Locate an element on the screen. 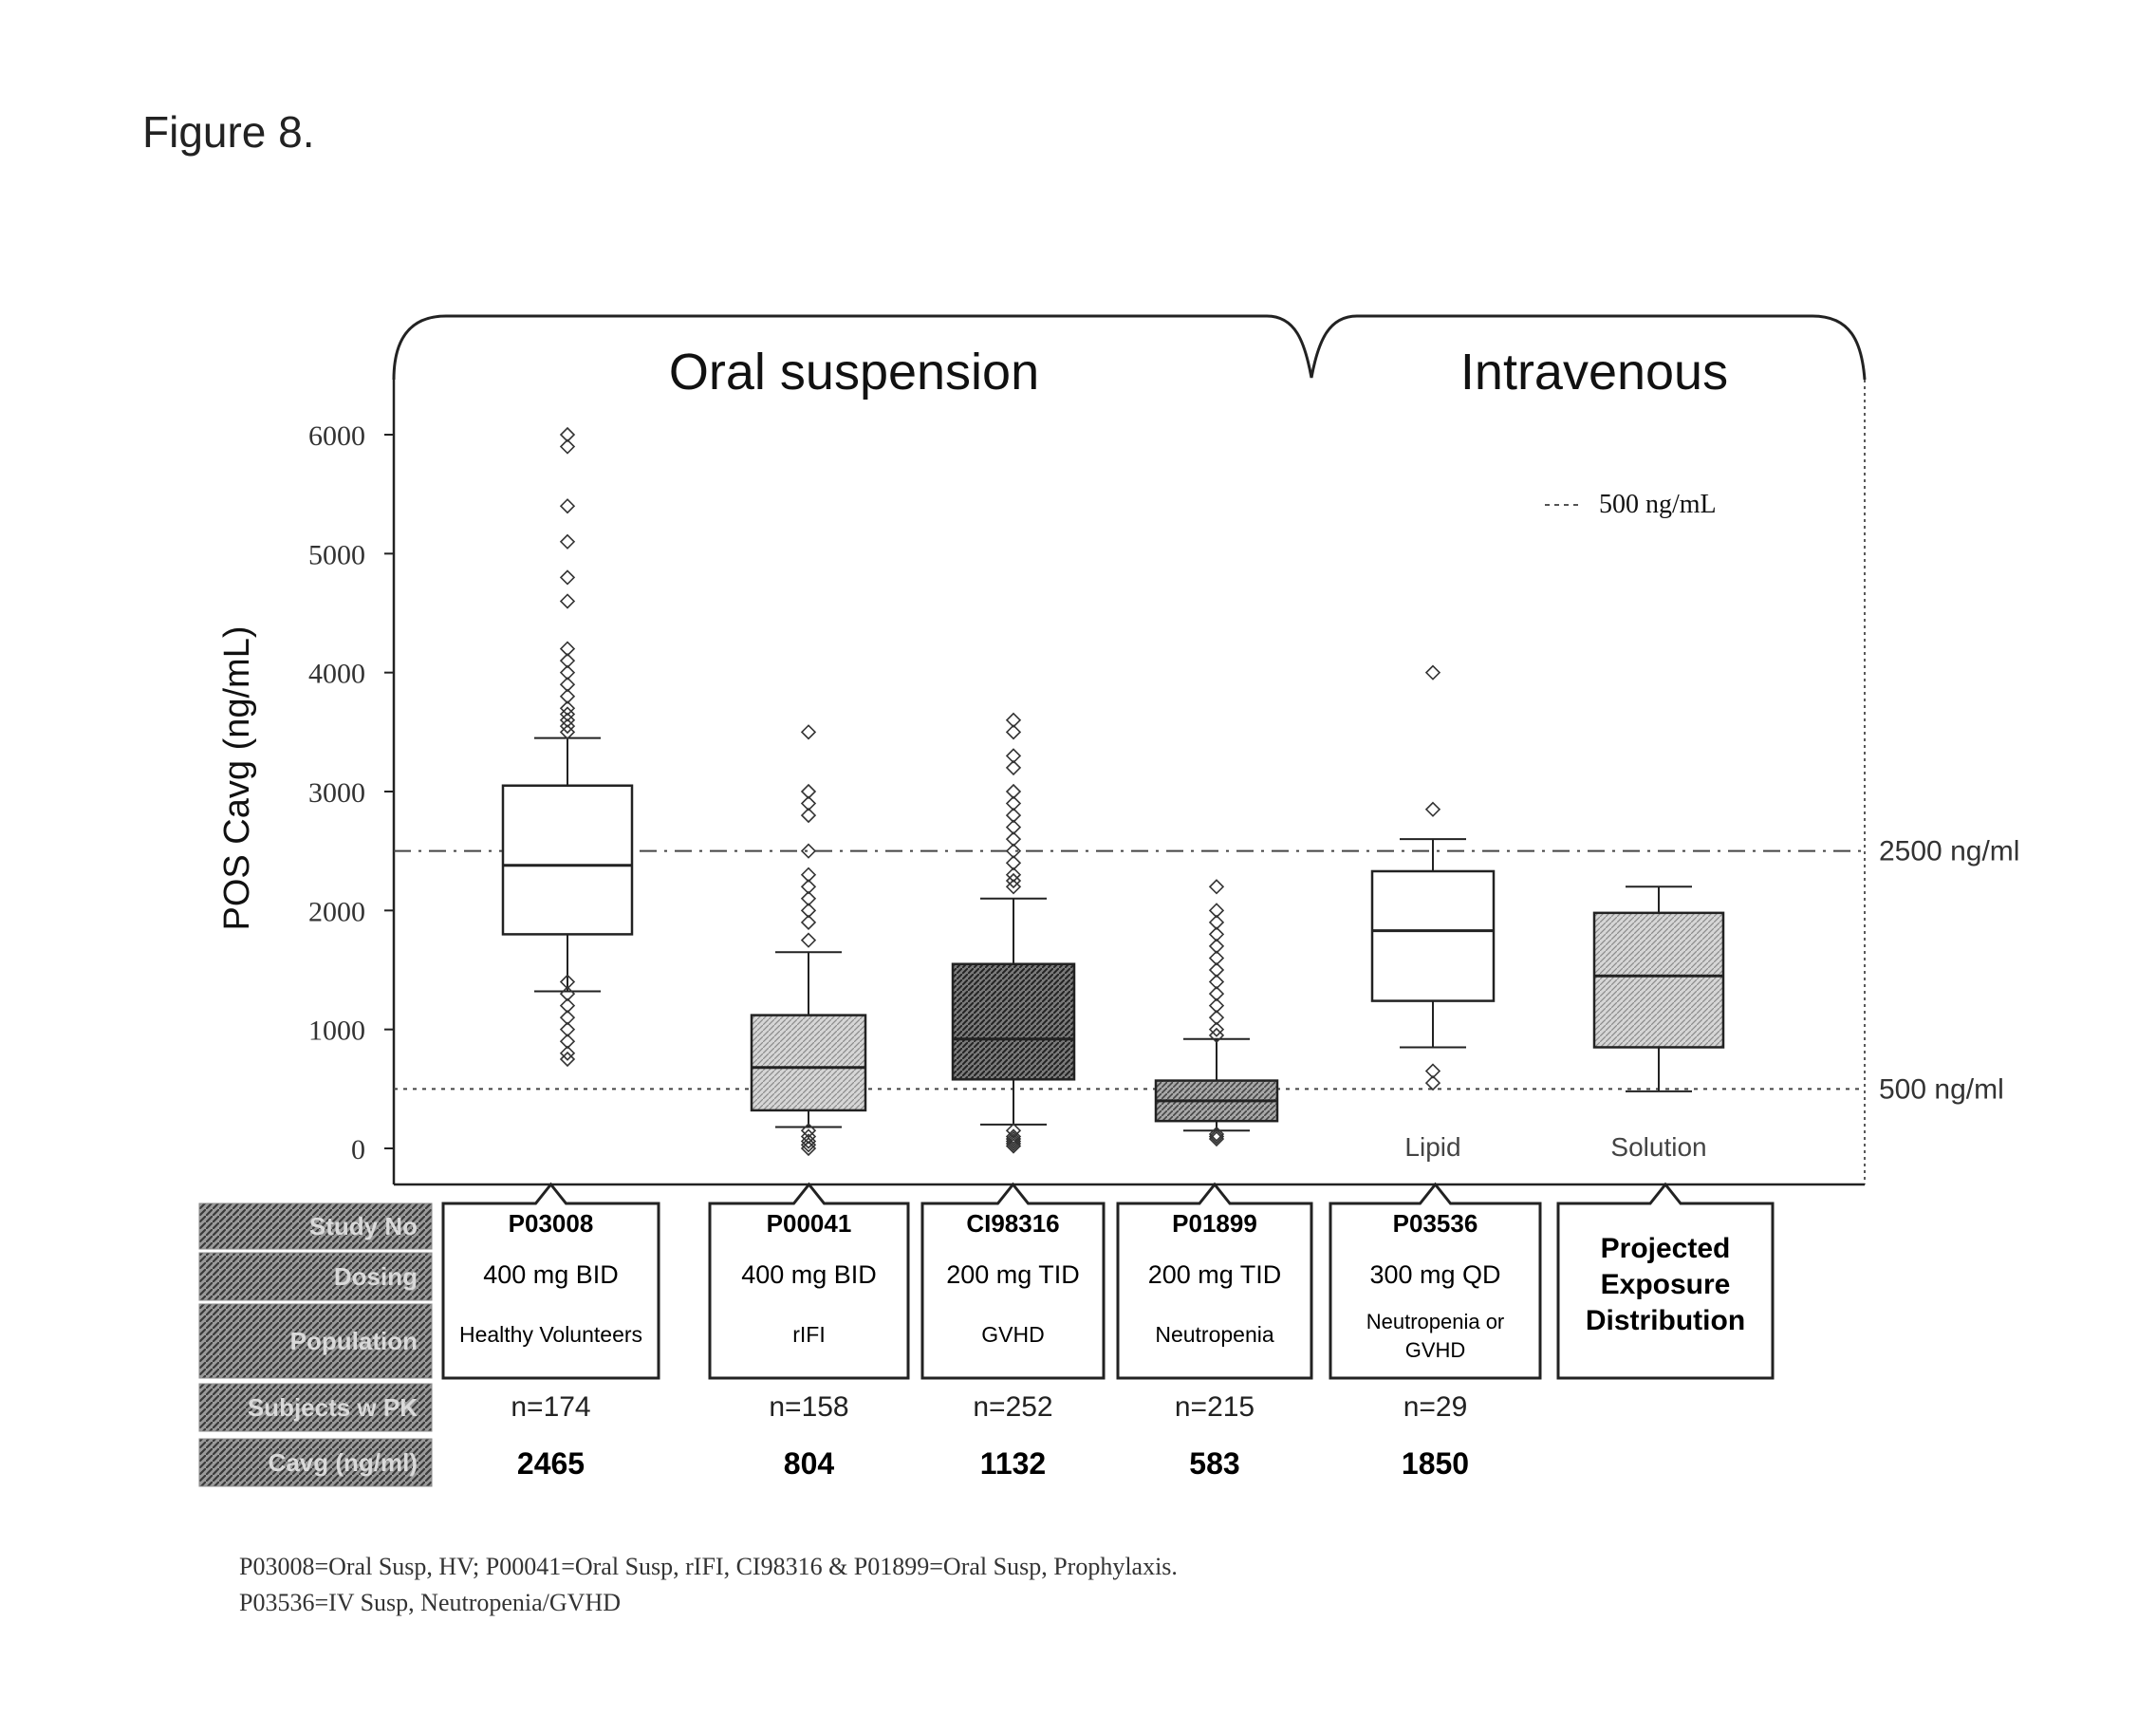 The height and width of the screenshot is (1715, 2156). y-tick-label: 6000 is located at coordinates (336, 436).